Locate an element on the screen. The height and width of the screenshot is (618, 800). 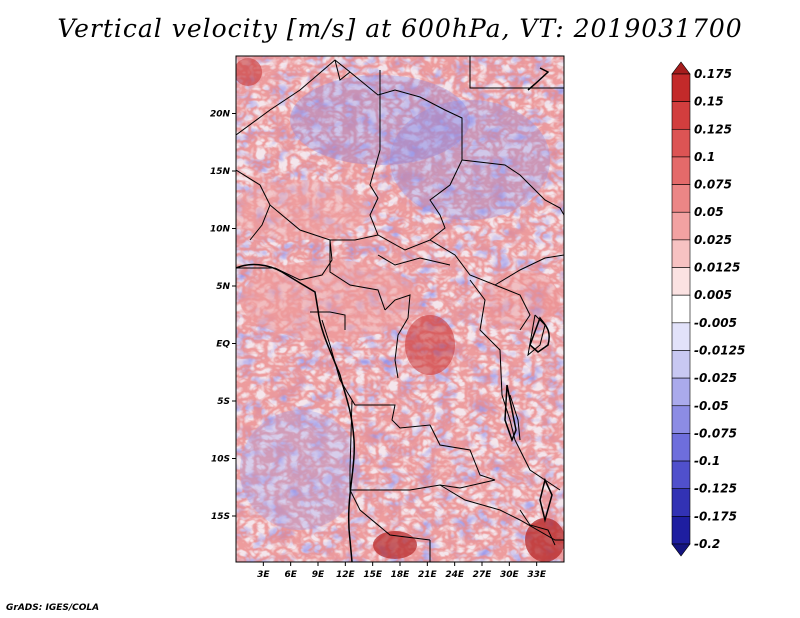
lat-tick-label: 15N is located at coordinates (220, 172).